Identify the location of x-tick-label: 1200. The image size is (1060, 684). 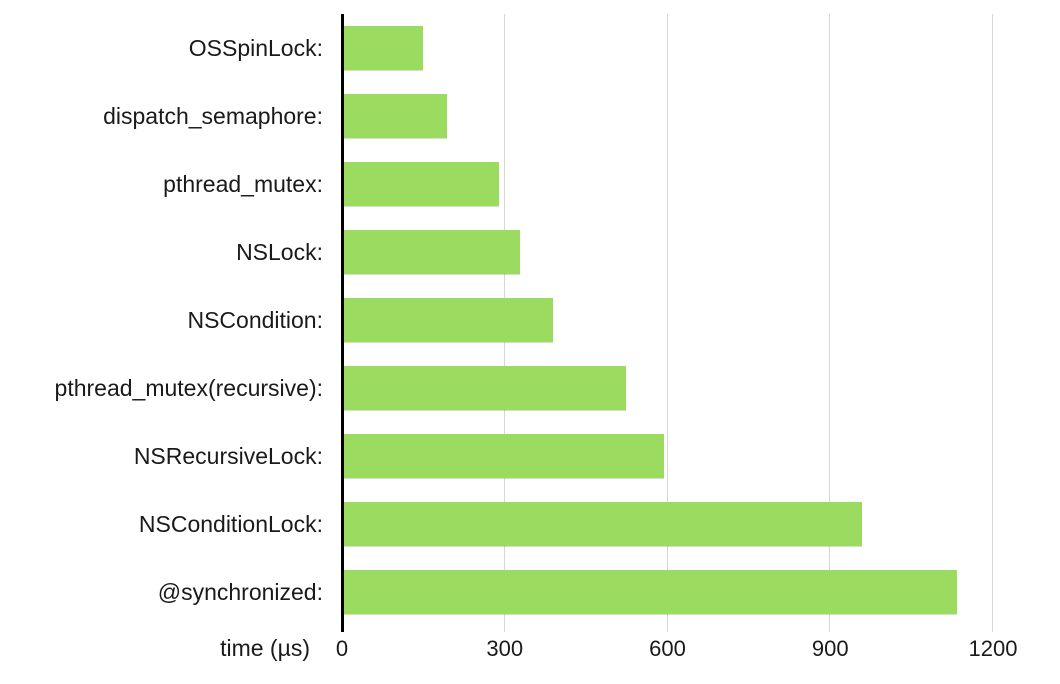
(993, 648).